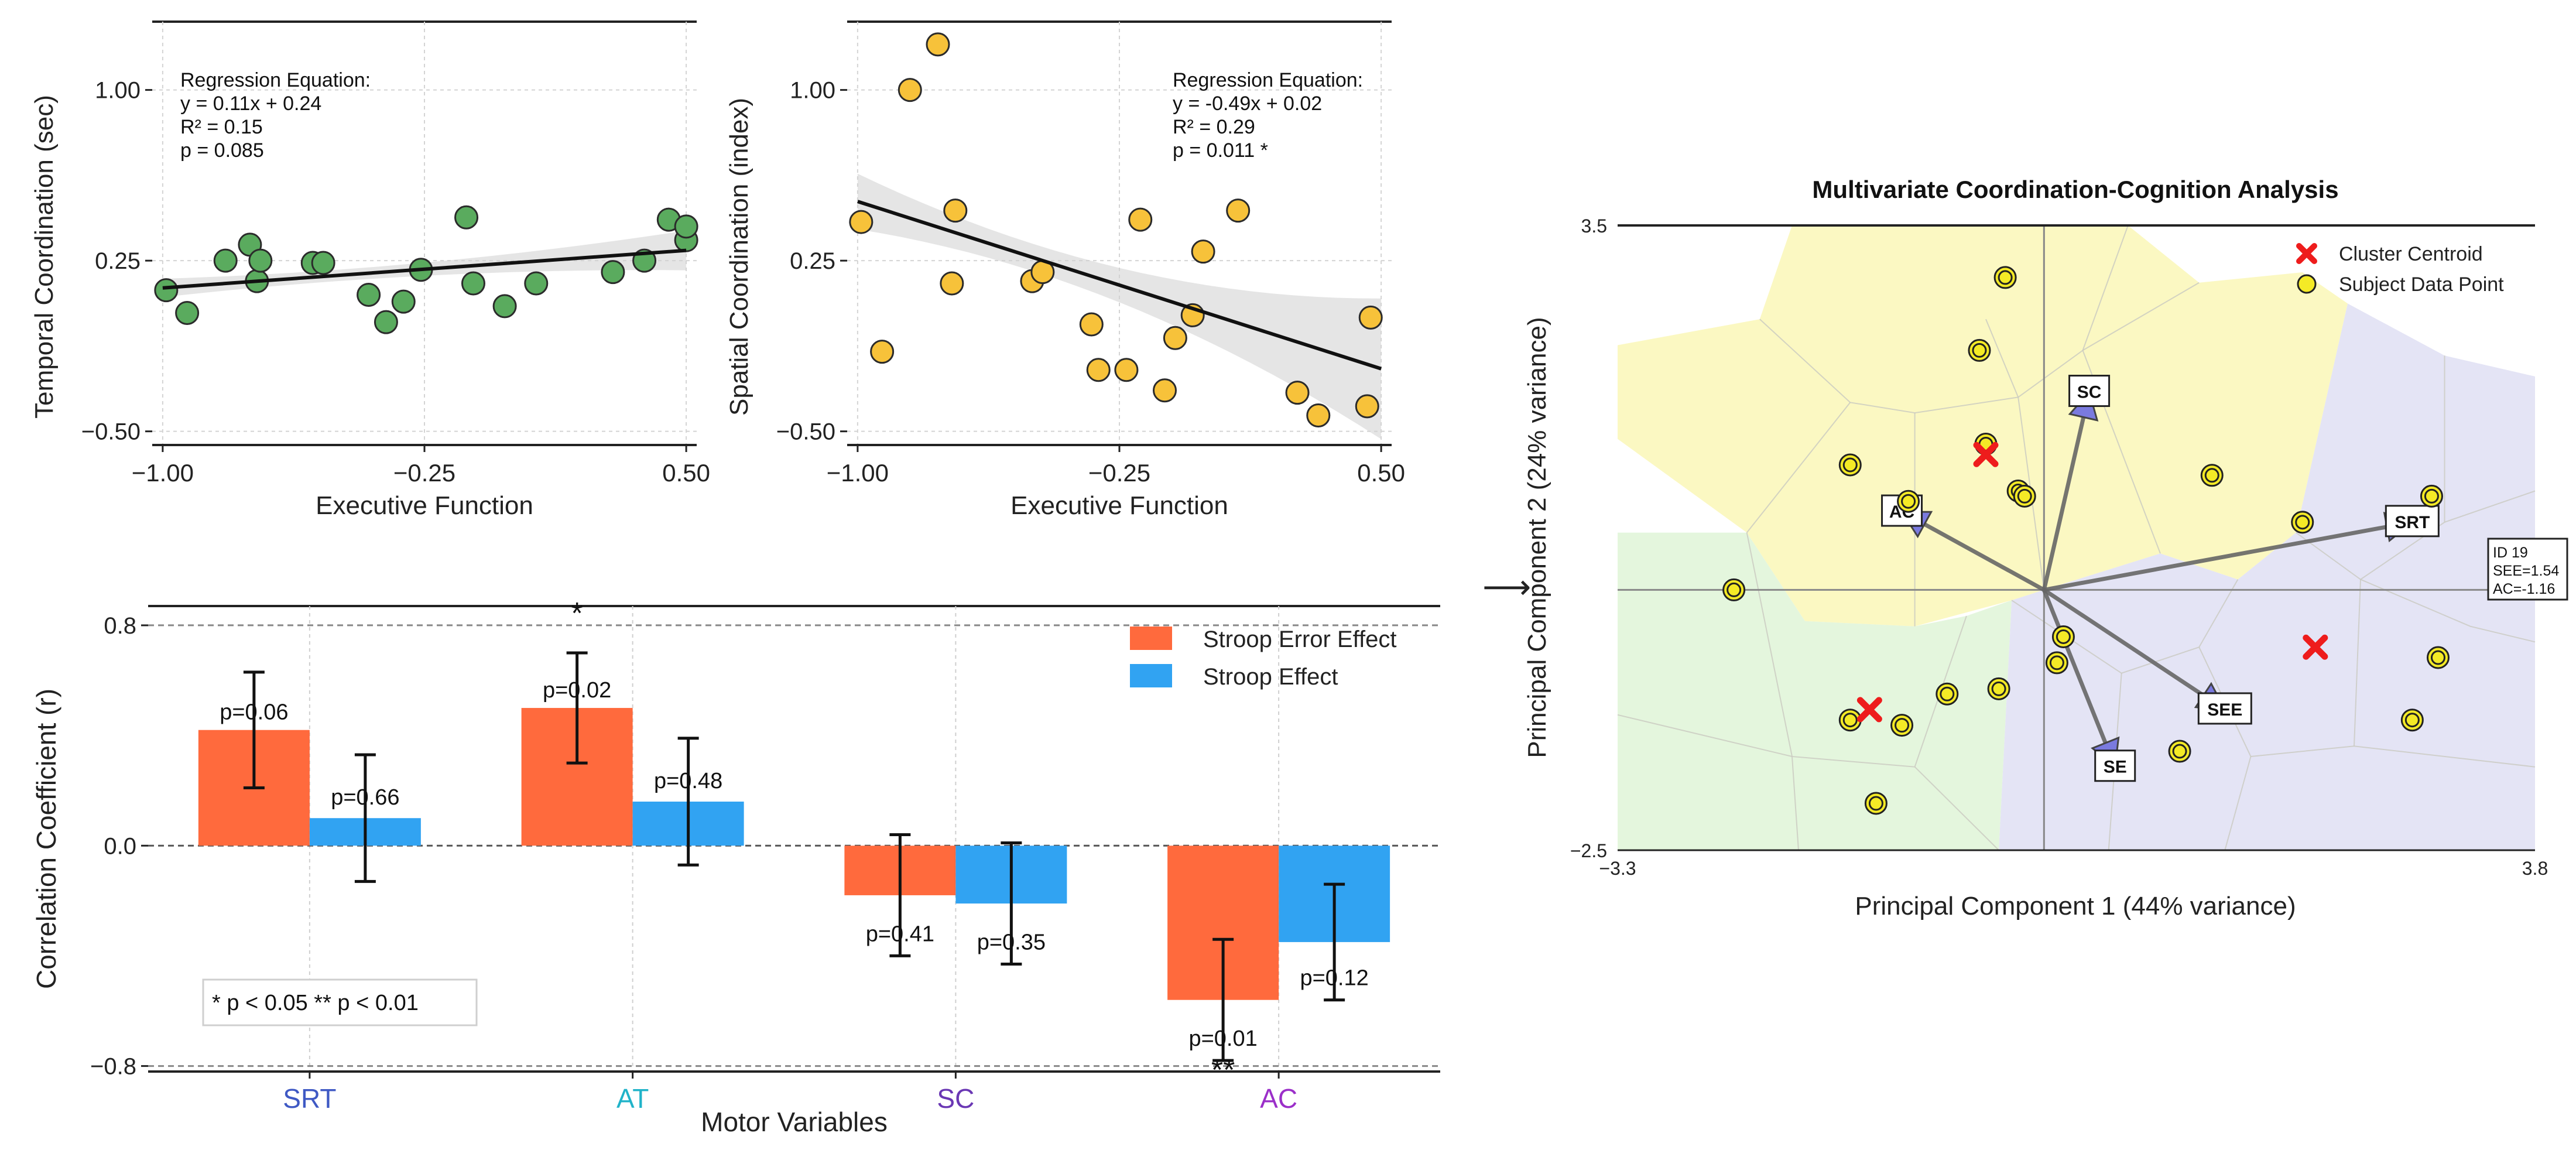  Describe the element at coordinates (1247, 104) in the screenshot. I see `regression-annotation-line: y = -0.49x + 0.02` at that location.